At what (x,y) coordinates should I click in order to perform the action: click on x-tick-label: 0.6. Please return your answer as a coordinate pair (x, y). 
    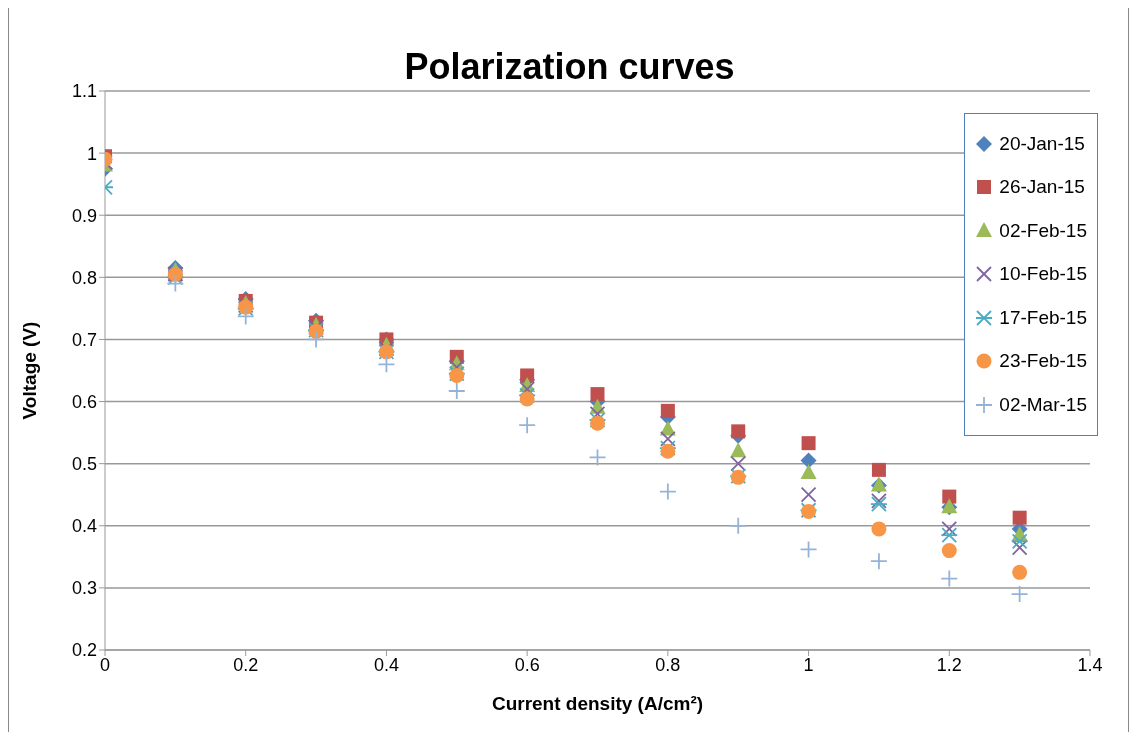
    Looking at the image, I should click on (527, 664).